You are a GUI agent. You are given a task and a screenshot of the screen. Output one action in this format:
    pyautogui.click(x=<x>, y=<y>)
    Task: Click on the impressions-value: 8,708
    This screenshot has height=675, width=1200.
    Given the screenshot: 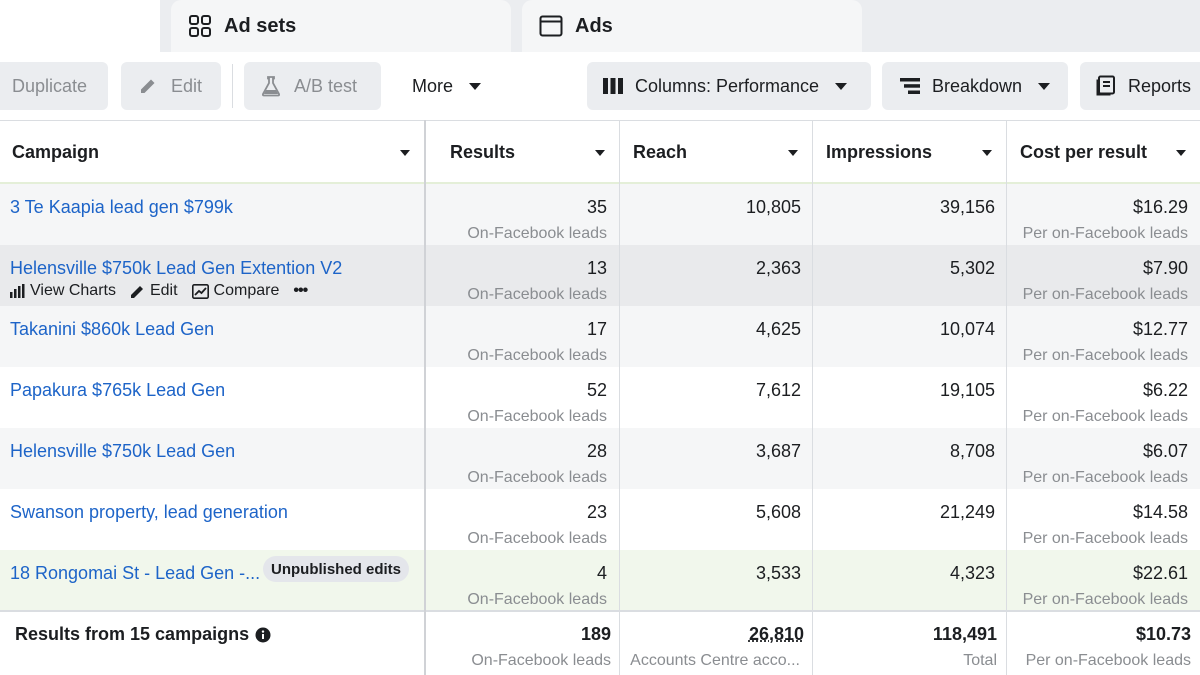 What is the action you would take?
    pyautogui.click(x=972, y=451)
    